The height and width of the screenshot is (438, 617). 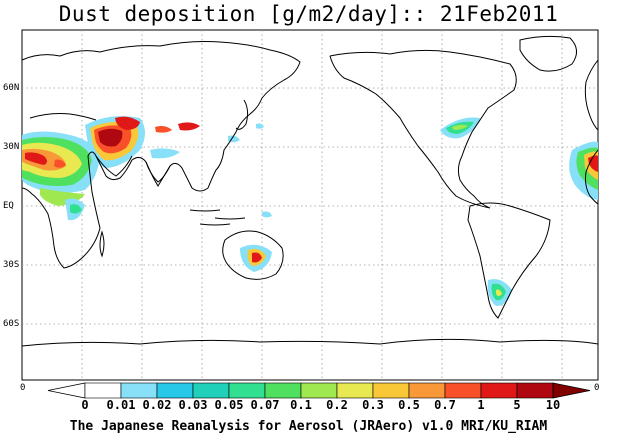 I want to click on colorbar-tick-label: 0.1, so click(x=301, y=405).